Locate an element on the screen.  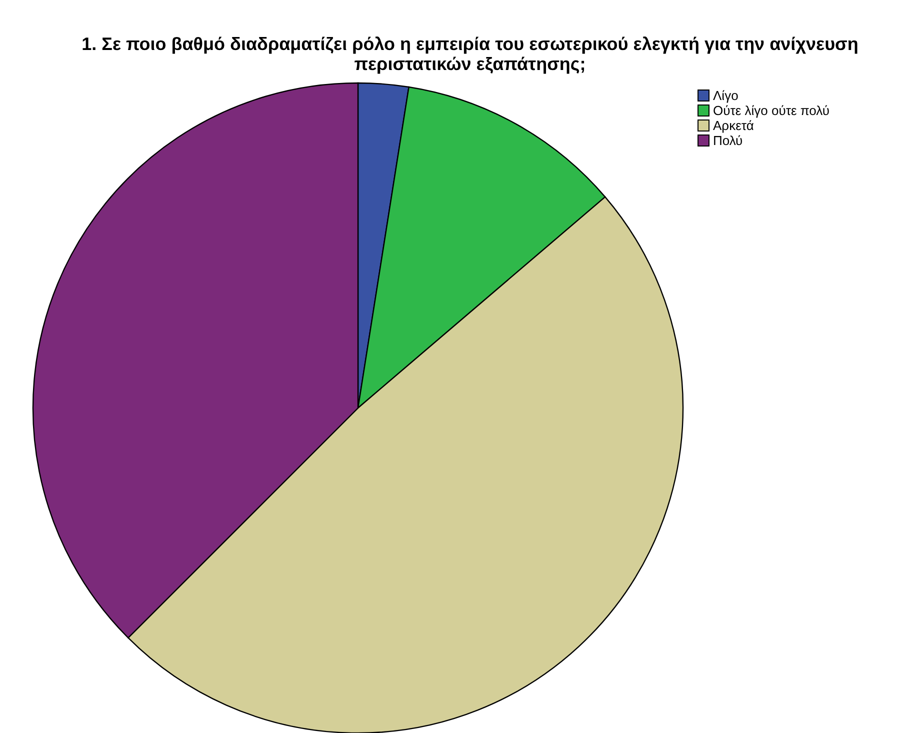
chart-title: 1. Σε ποιο βαθμό διαδραματίζει ρόλο η εμπειρία του εσωτερικού ελεγκτή για την ανίχνευση περιστατικών εξαπάτησης; is located at coordinates (470, 54).